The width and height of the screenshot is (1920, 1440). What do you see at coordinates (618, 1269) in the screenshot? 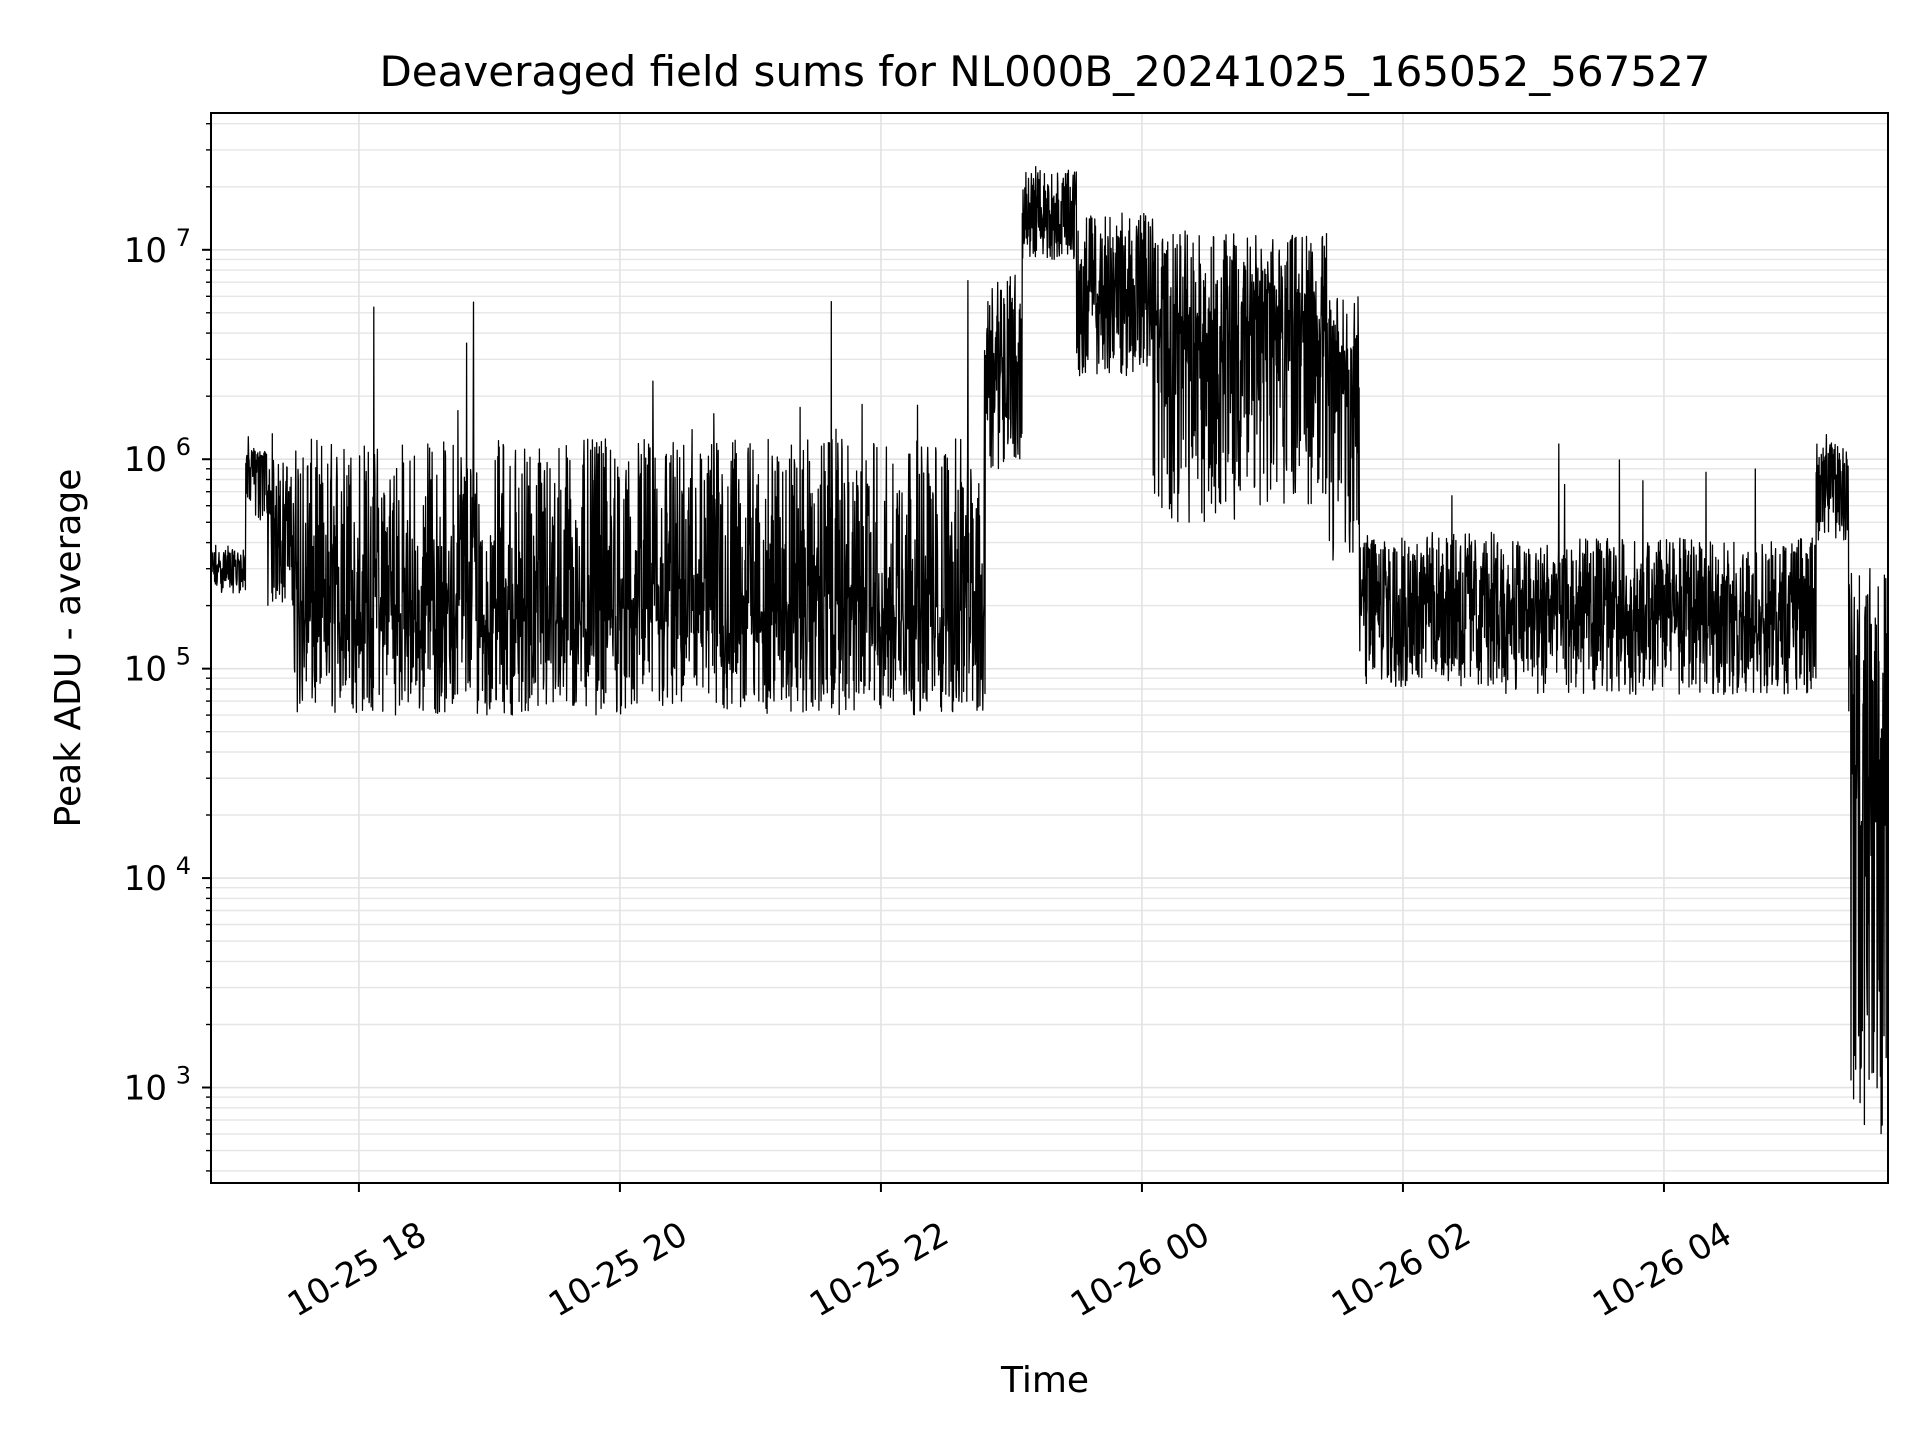
I see `x-tick-label: 10-25 20` at bounding box center [618, 1269].